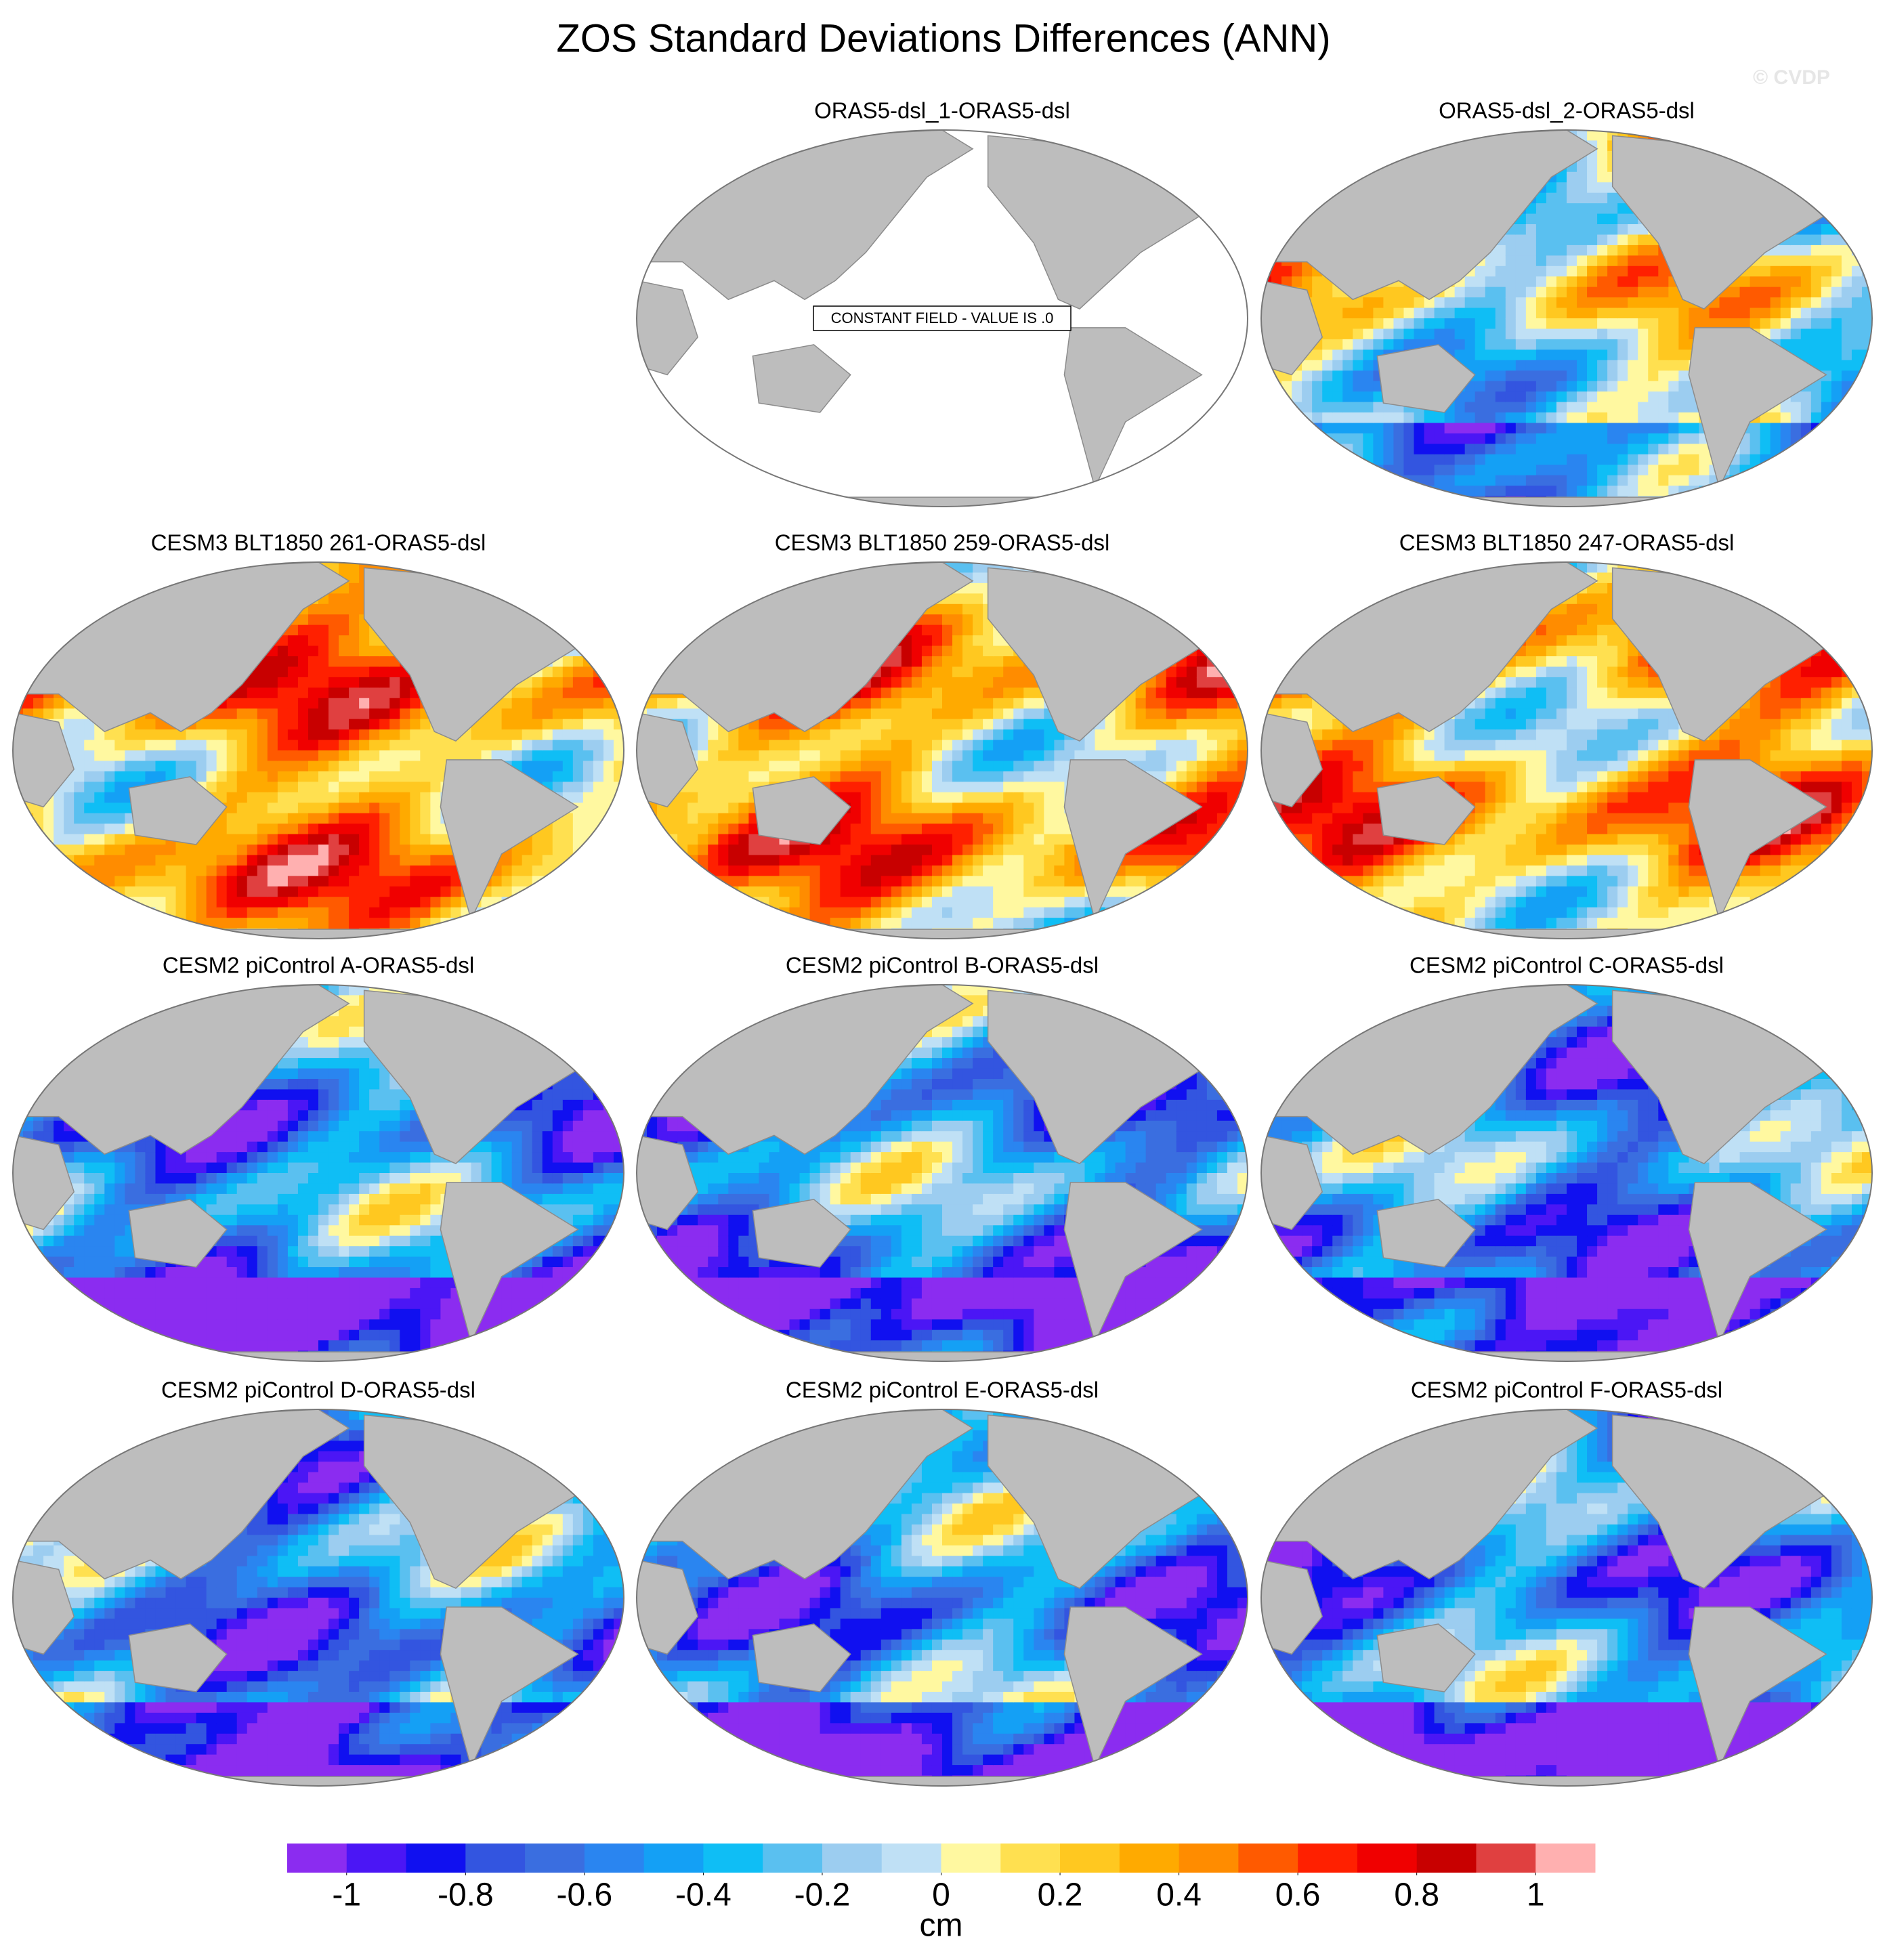 This screenshot has height=1960, width=1887. I want to click on map-field, so click(942, 750).